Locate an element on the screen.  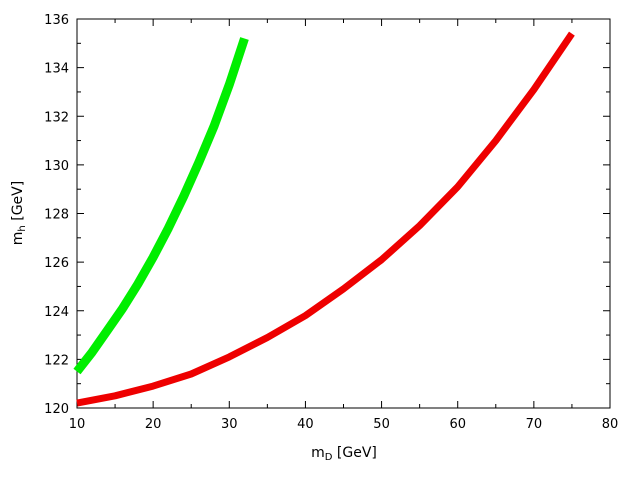
y-tick-label: 126 is located at coordinates (56, 263).